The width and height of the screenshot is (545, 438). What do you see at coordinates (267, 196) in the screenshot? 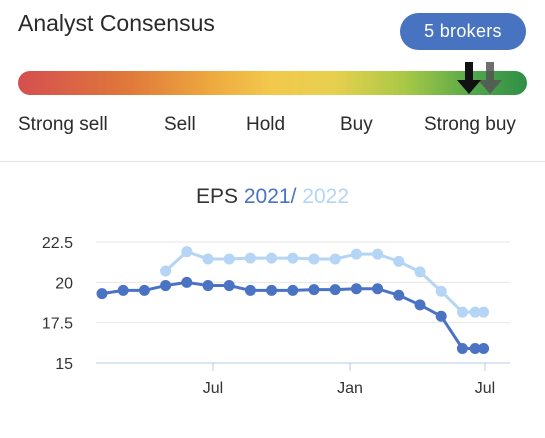
I see `chart-title-year1: 2021` at bounding box center [267, 196].